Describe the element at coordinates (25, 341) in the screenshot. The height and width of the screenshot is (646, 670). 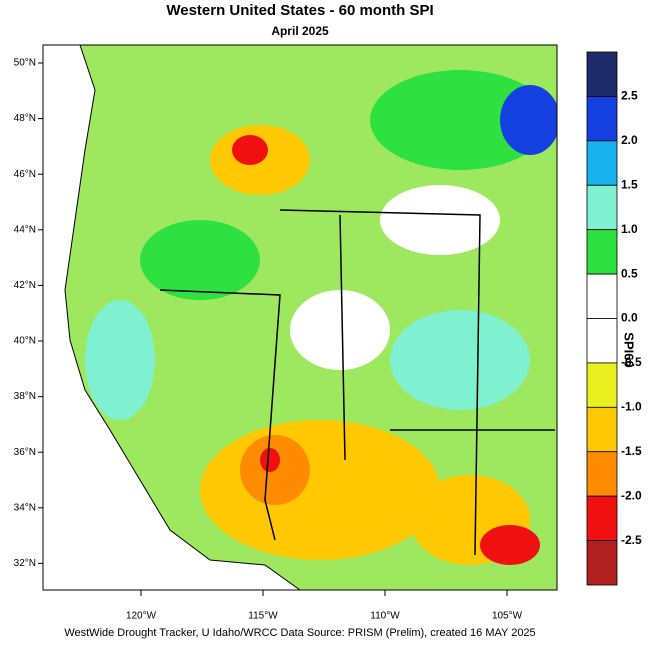
I see `lat-label: 40°N` at that location.